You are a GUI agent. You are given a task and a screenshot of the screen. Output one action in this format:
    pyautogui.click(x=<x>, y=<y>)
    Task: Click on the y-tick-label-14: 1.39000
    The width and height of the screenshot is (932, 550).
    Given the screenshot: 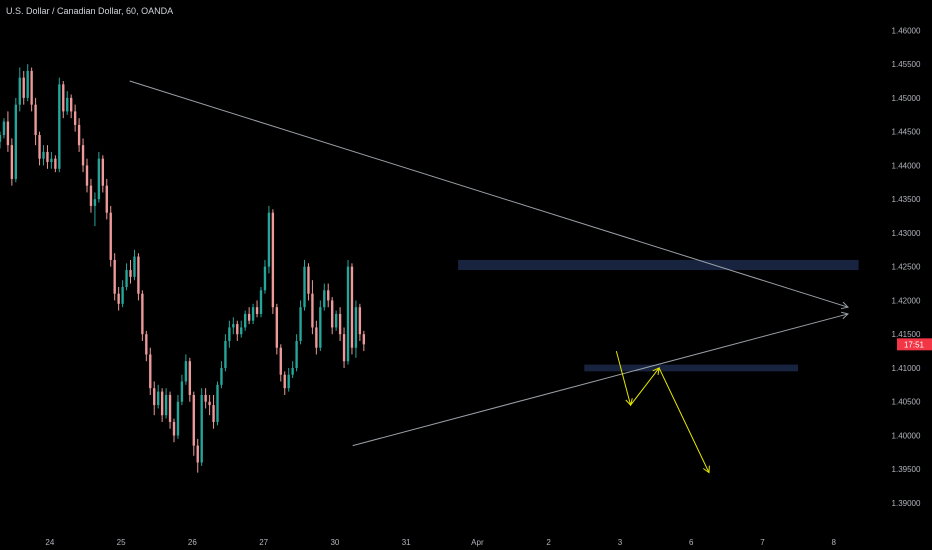 What is the action you would take?
    pyautogui.click(x=906, y=503)
    